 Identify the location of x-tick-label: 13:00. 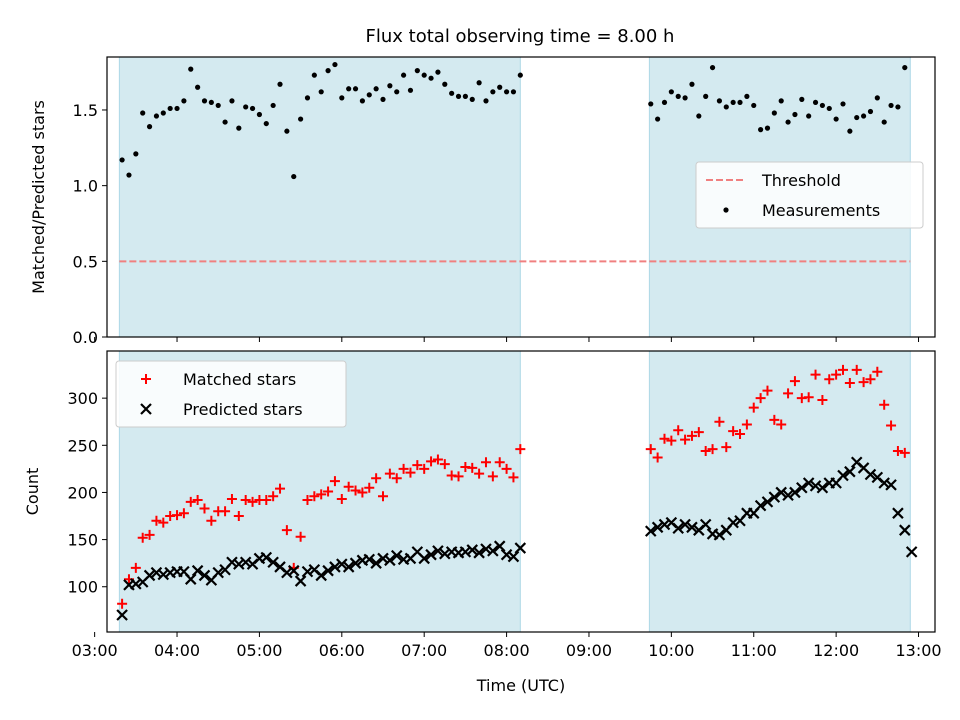
(918, 650).